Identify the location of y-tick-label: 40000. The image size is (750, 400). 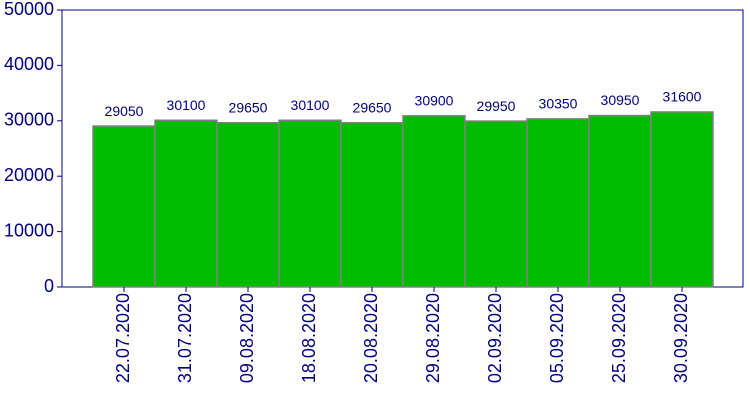
(29, 64).